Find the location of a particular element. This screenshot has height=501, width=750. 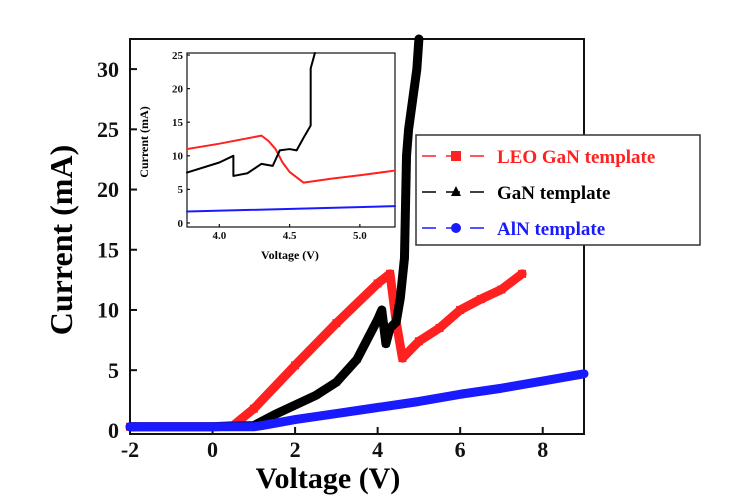

legend-label-2: AlN template is located at coordinates (551, 229).